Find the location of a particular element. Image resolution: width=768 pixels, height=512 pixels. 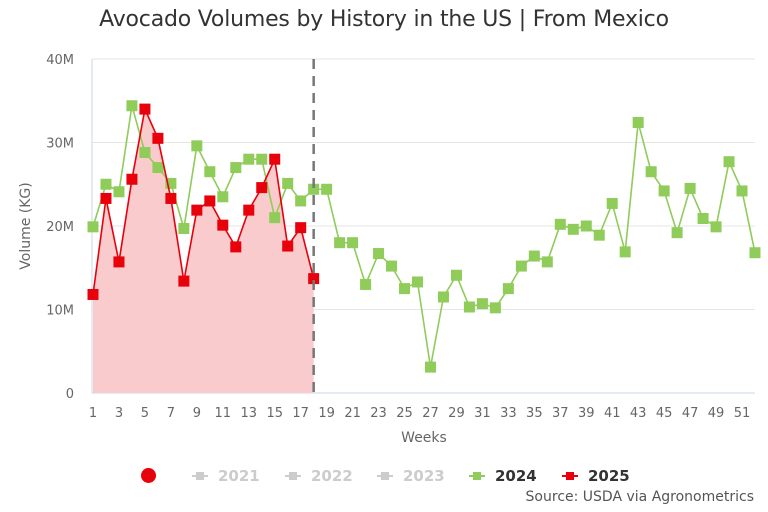

x-tick-label: 1 is located at coordinates (93, 413).